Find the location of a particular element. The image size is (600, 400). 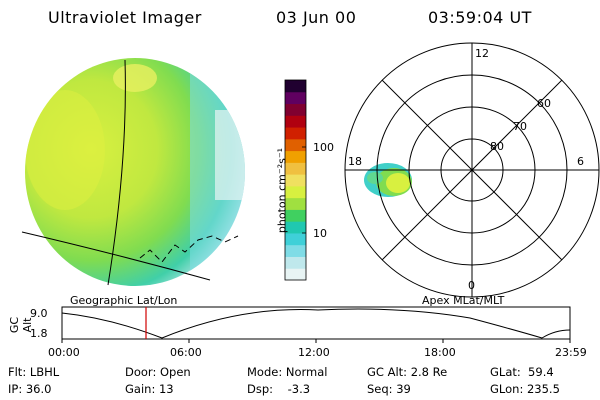

mlt-label-0: 0 is located at coordinates (471, 285).